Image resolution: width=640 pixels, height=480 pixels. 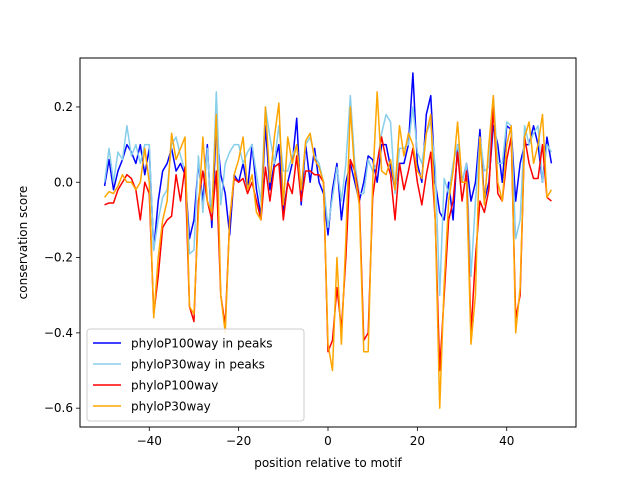 I want to click on y-tick-label: −0.6, so click(x=58, y=408).